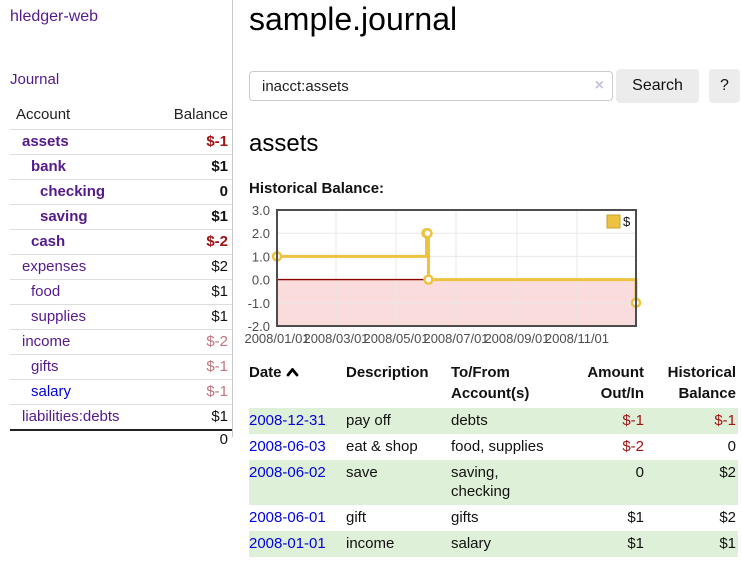  I want to click on balance-column-header: Balance, so click(200, 114).